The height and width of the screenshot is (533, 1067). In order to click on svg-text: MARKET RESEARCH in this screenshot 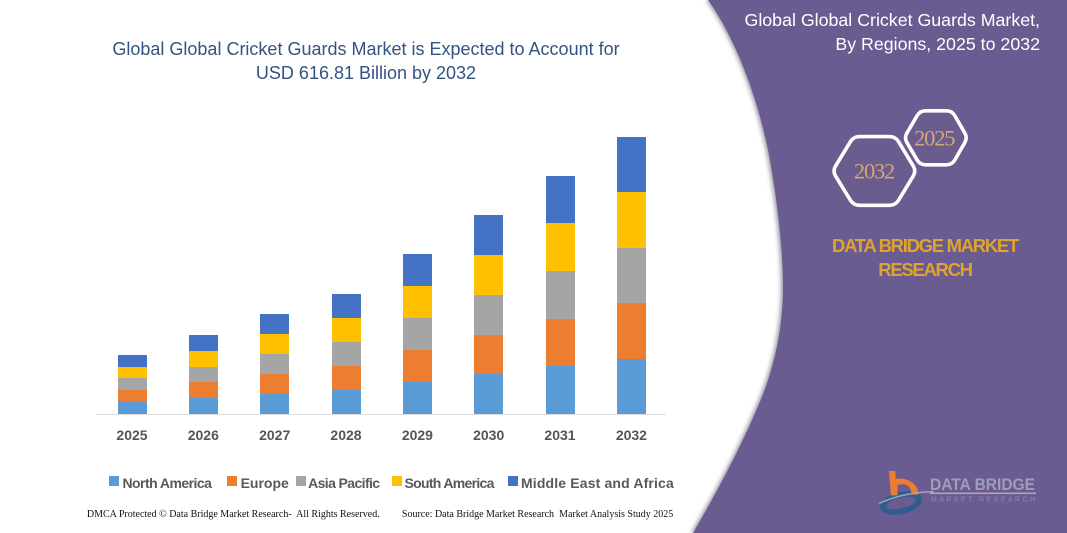, I will do `click(983, 500)`.